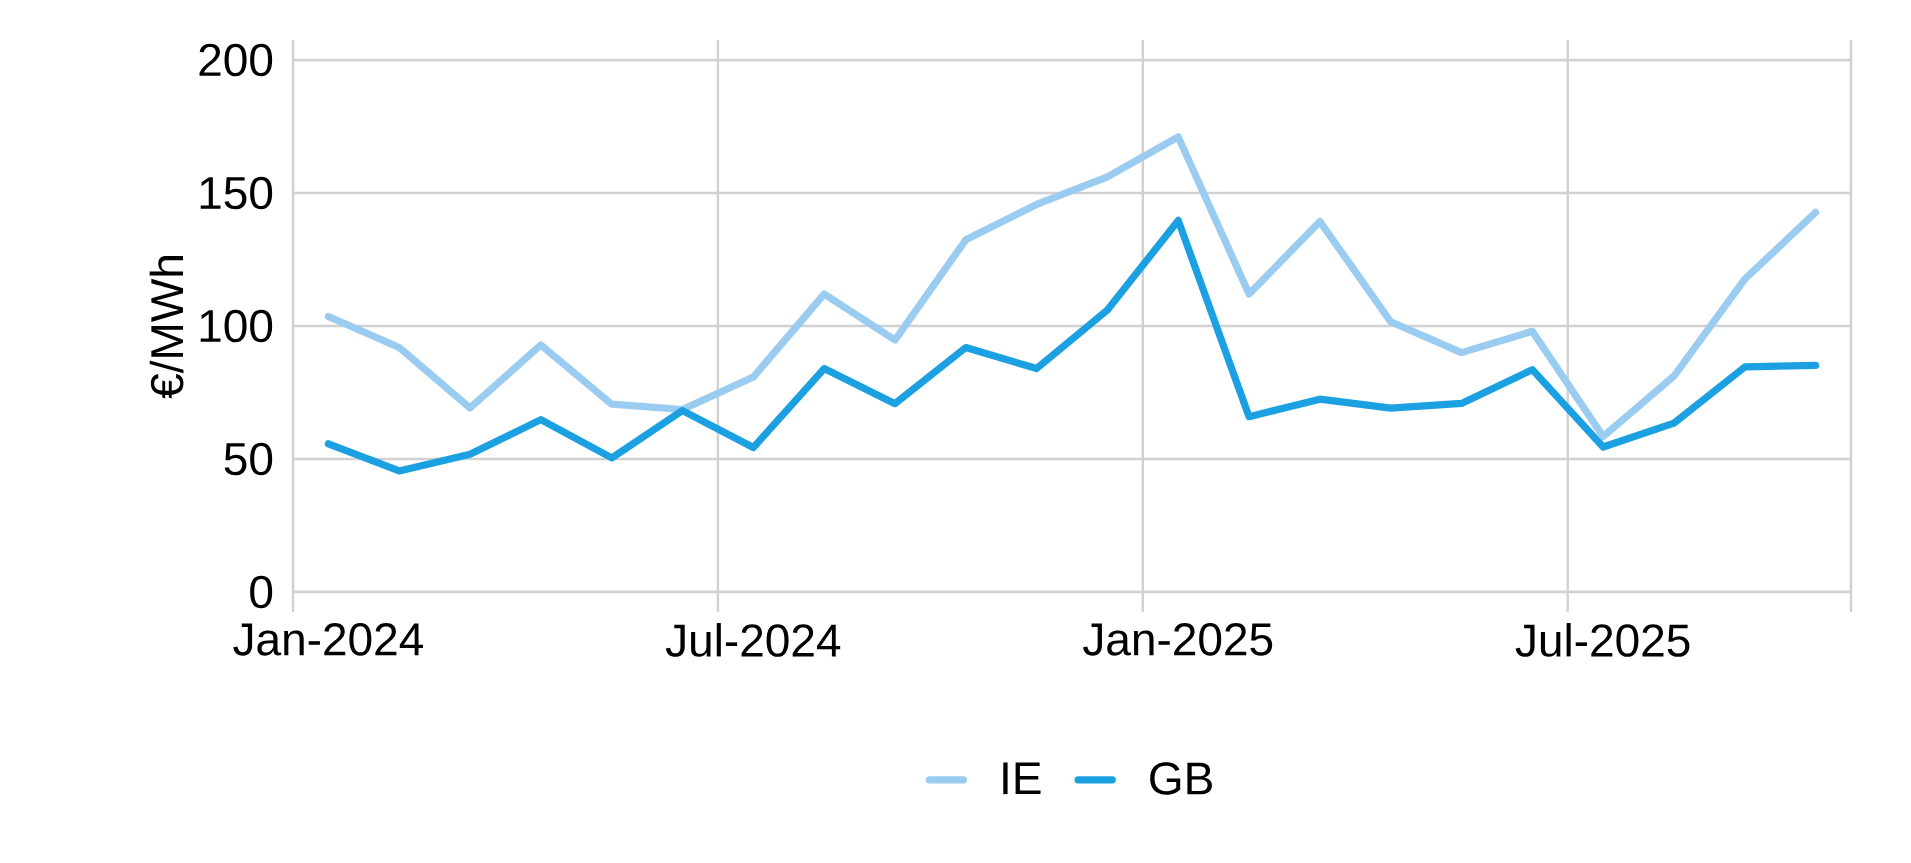  What do you see at coordinates (328, 639) in the screenshot?
I see `x-tick-label: Jan-2024` at bounding box center [328, 639].